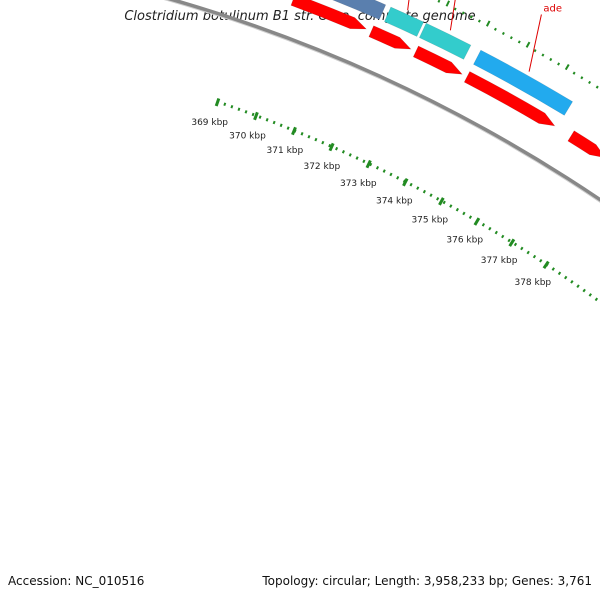 The width and height of the screenshot is (600, 600). Describe the element at coordinates (76, 581) in the screenshot. I see `accession-text: Accession: NC_010516` at that location.